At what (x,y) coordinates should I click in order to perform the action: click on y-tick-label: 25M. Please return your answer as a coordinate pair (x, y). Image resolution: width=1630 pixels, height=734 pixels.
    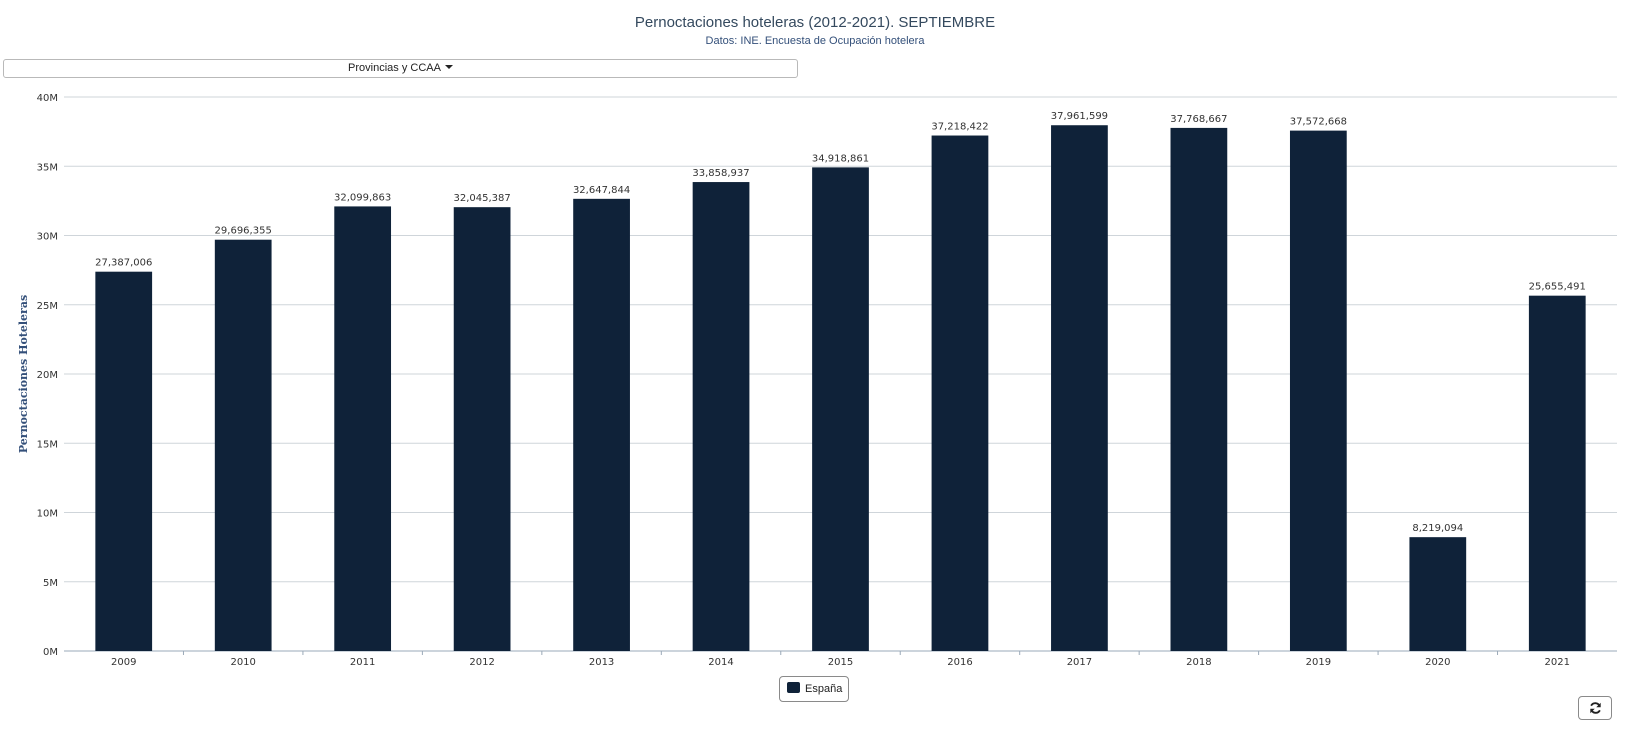
    Looking at the image, I should click on (47, 306).